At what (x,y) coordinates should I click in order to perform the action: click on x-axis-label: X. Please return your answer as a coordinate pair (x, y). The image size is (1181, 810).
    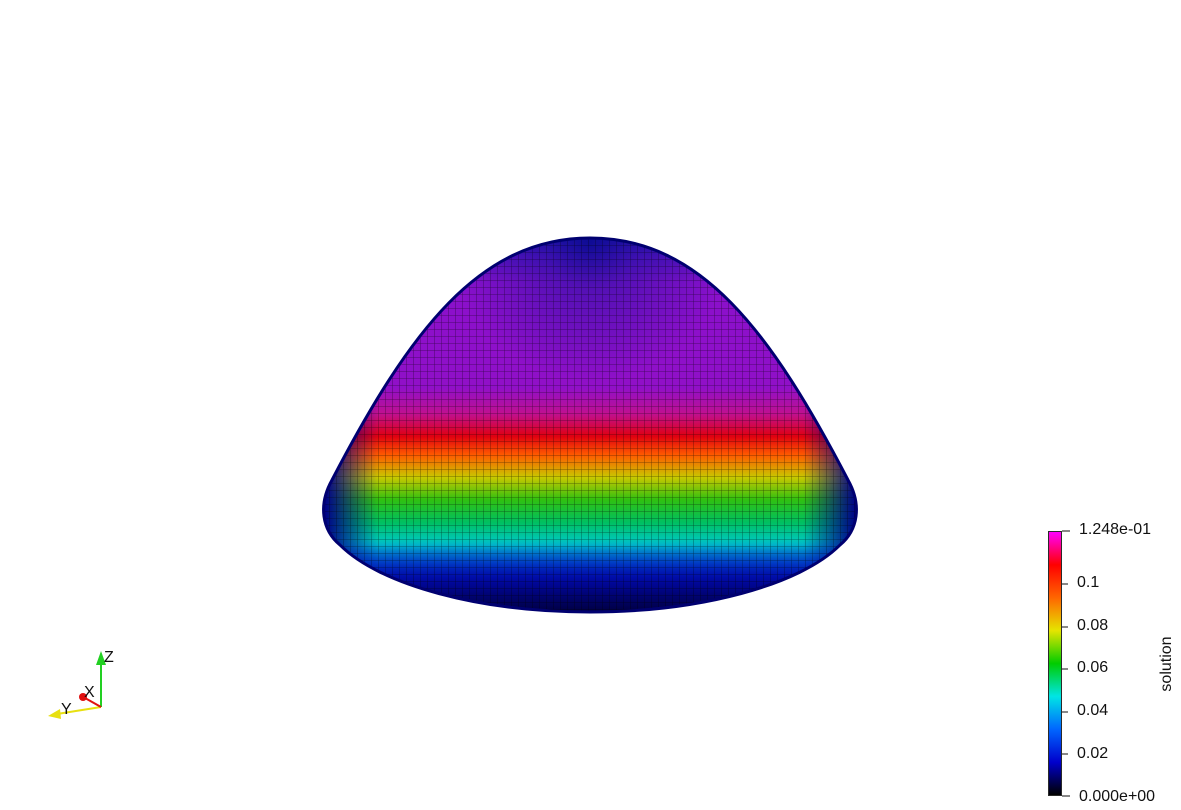
    Looking at the image, I should click on (89, 692).